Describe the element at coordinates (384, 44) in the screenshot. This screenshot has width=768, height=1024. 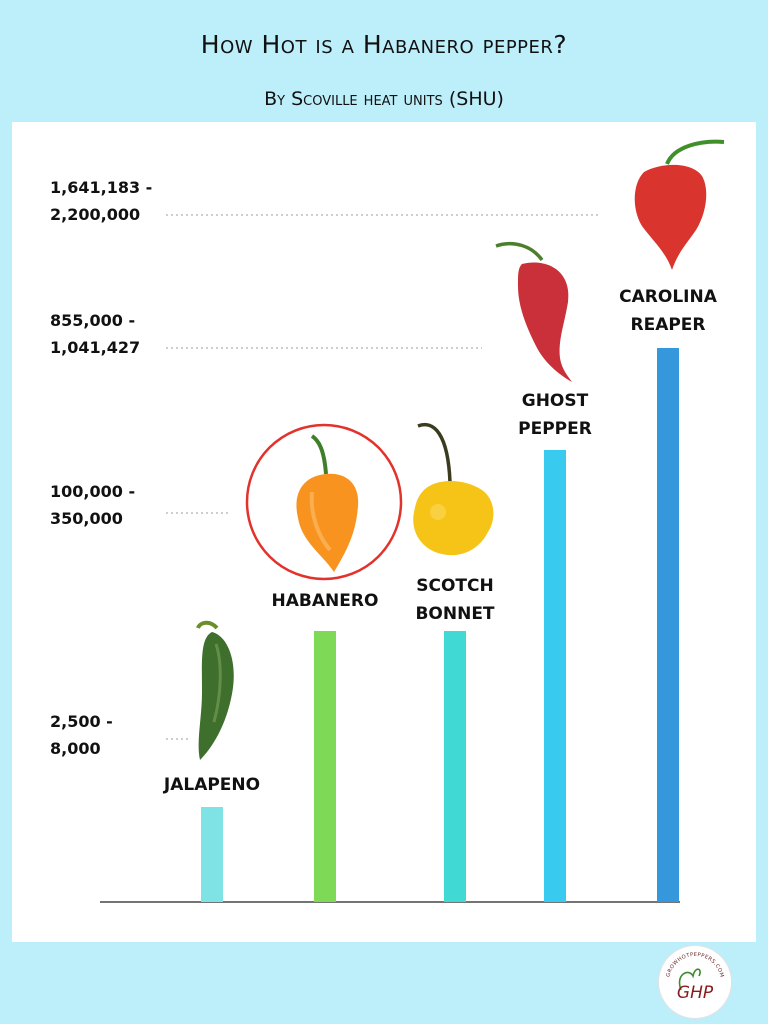
I see `chart-title: How Hot is a Habanero pepper?` at that location.